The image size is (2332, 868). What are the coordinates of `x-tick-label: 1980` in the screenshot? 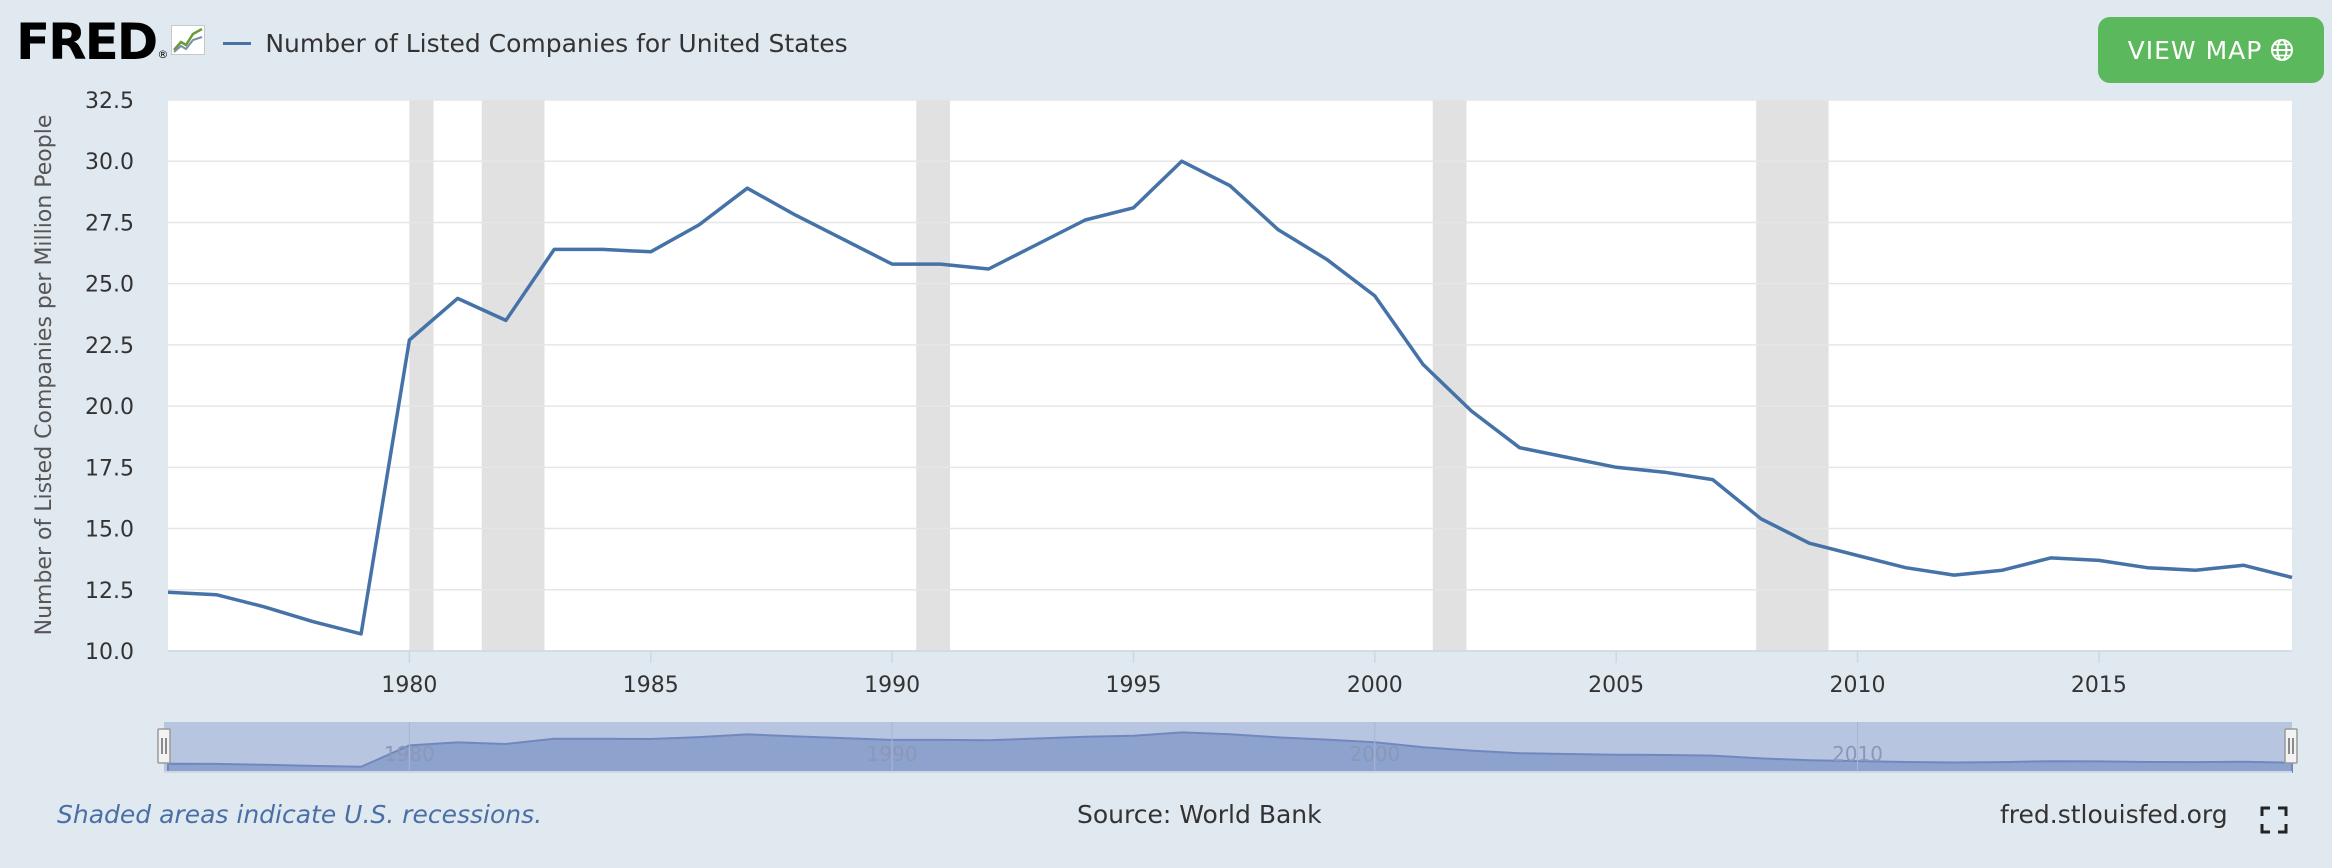 It's located at (409, 685).